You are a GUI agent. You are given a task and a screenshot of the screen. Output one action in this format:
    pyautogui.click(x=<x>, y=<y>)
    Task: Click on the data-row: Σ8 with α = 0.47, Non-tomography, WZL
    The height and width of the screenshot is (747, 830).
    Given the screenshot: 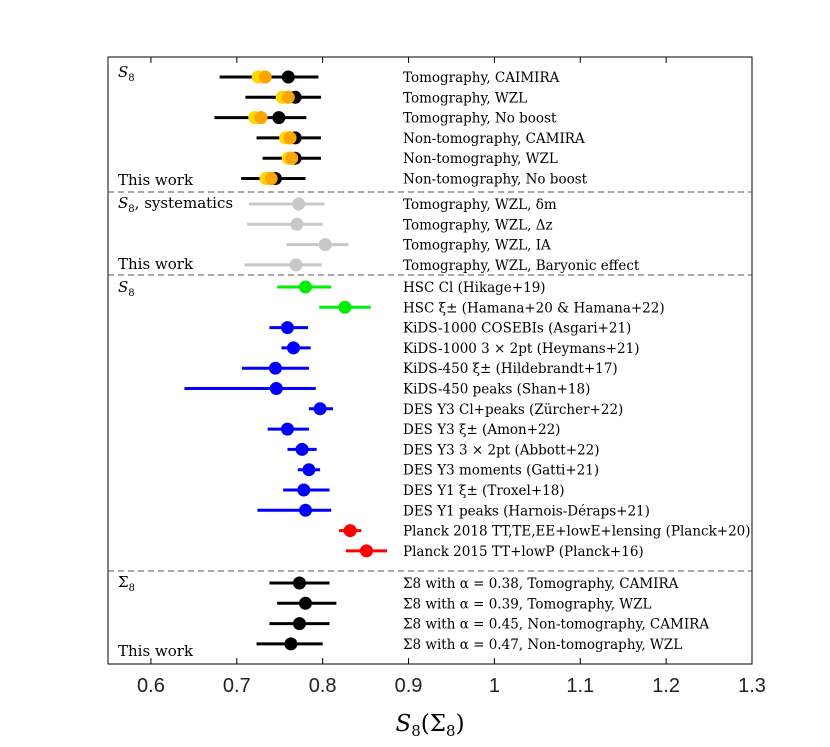 What is the action you would take?
    pyautogui.click(x=469, y=645)
    